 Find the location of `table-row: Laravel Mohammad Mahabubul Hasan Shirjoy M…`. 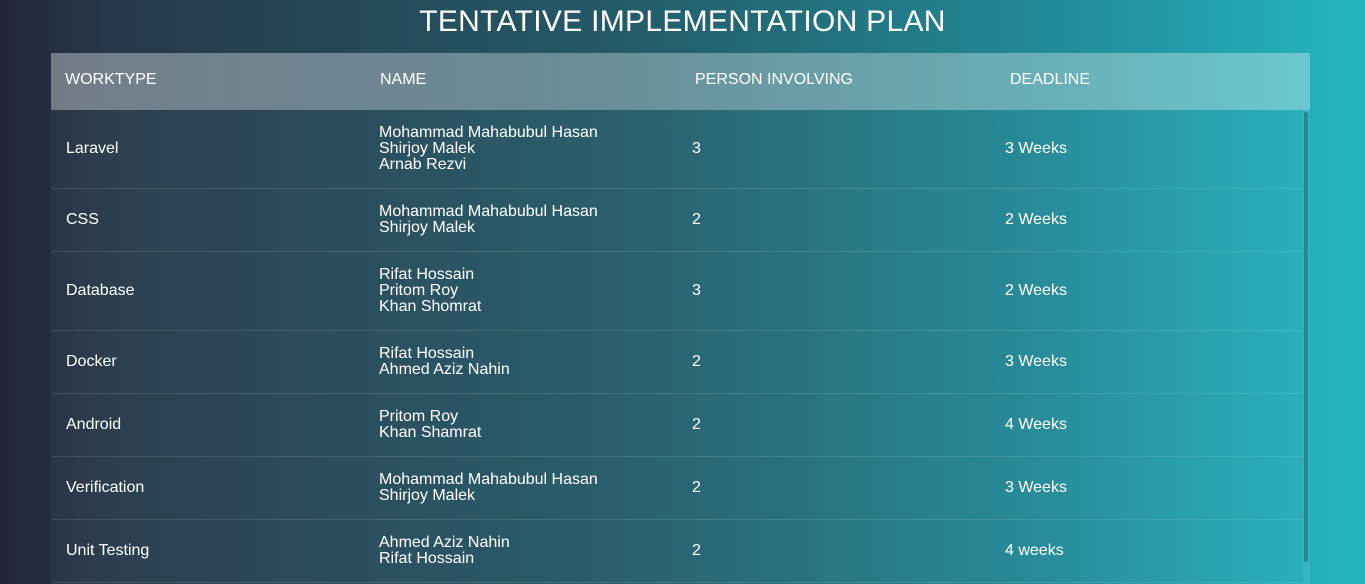

table-row: Laravel Mohammad Mahabubul Hasan Shirjoy M… is located at coordinates (677, 149).